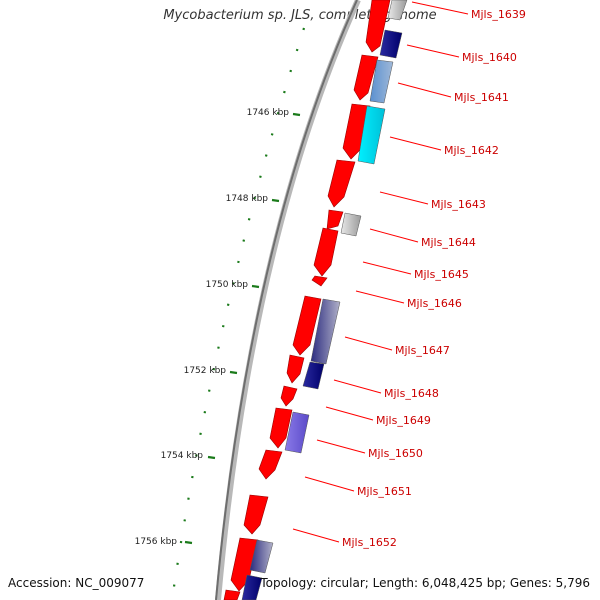 The image size is (600, 600). I want to click on gene-label: Mjls_1644, so click(448, 242).